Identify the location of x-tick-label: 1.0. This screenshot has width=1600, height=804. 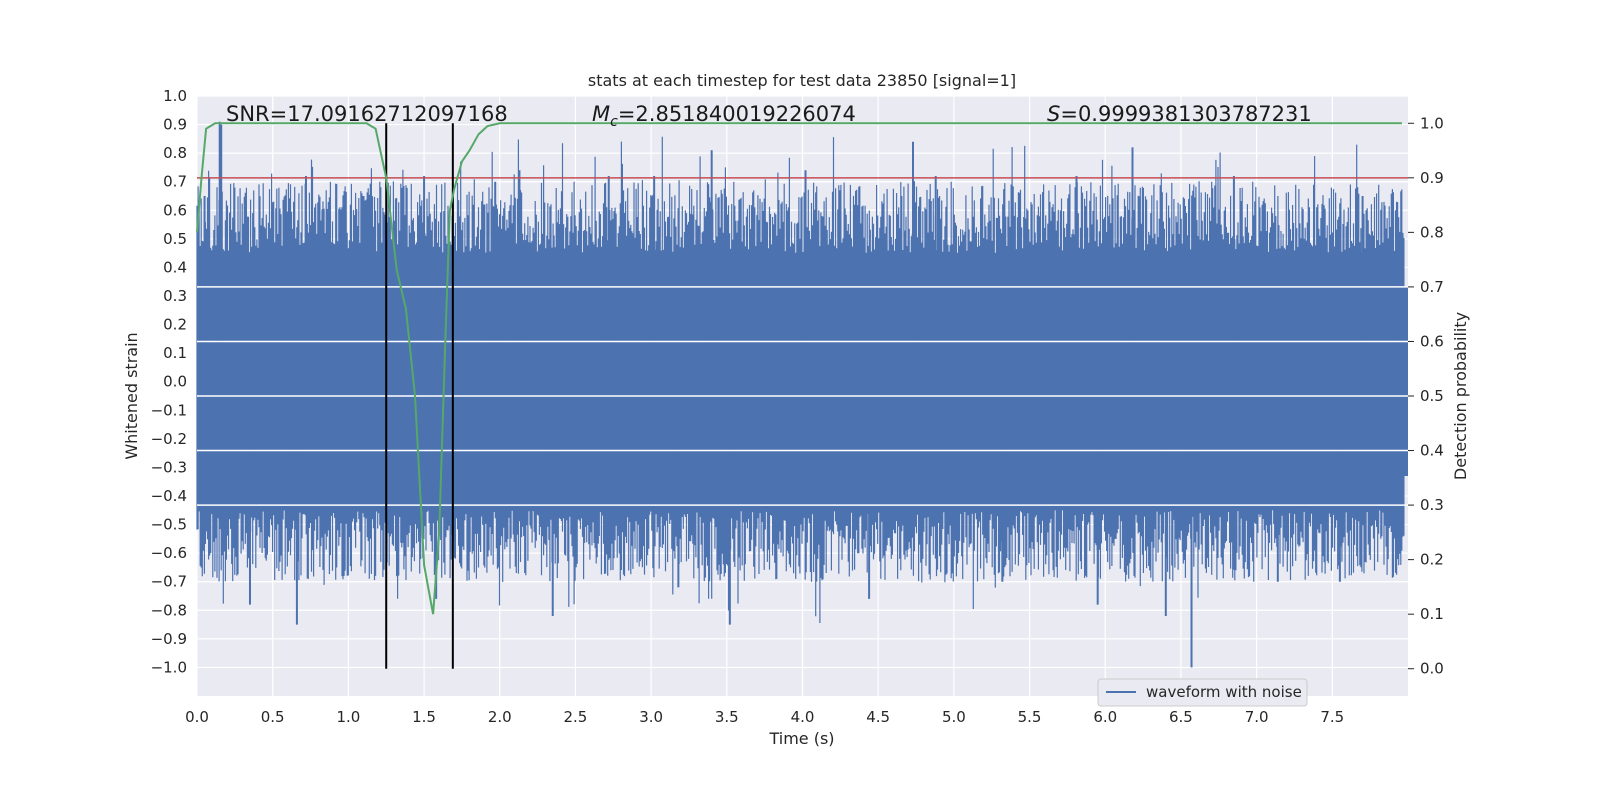
(348, 717).